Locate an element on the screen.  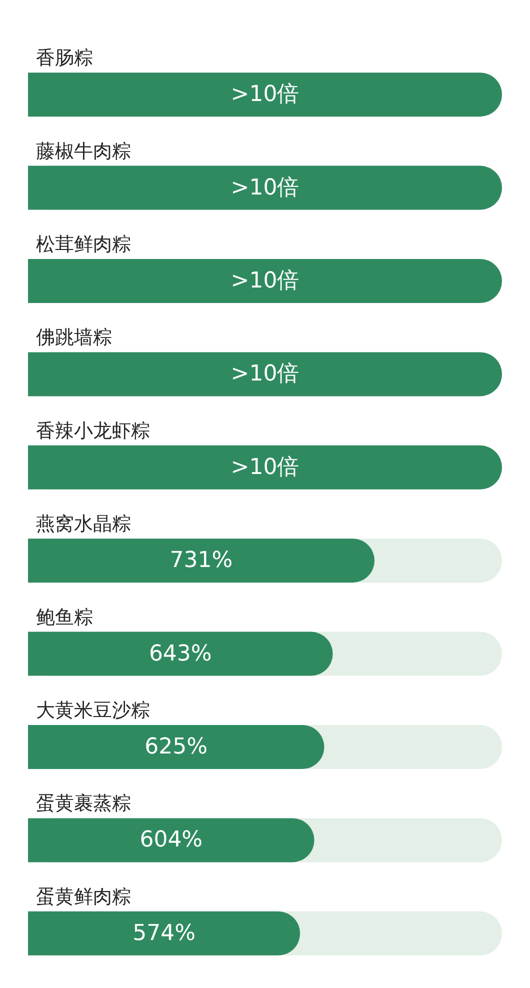
y-tick-label: 松茸鲜肉粽 is located at coordinates (83, 245).